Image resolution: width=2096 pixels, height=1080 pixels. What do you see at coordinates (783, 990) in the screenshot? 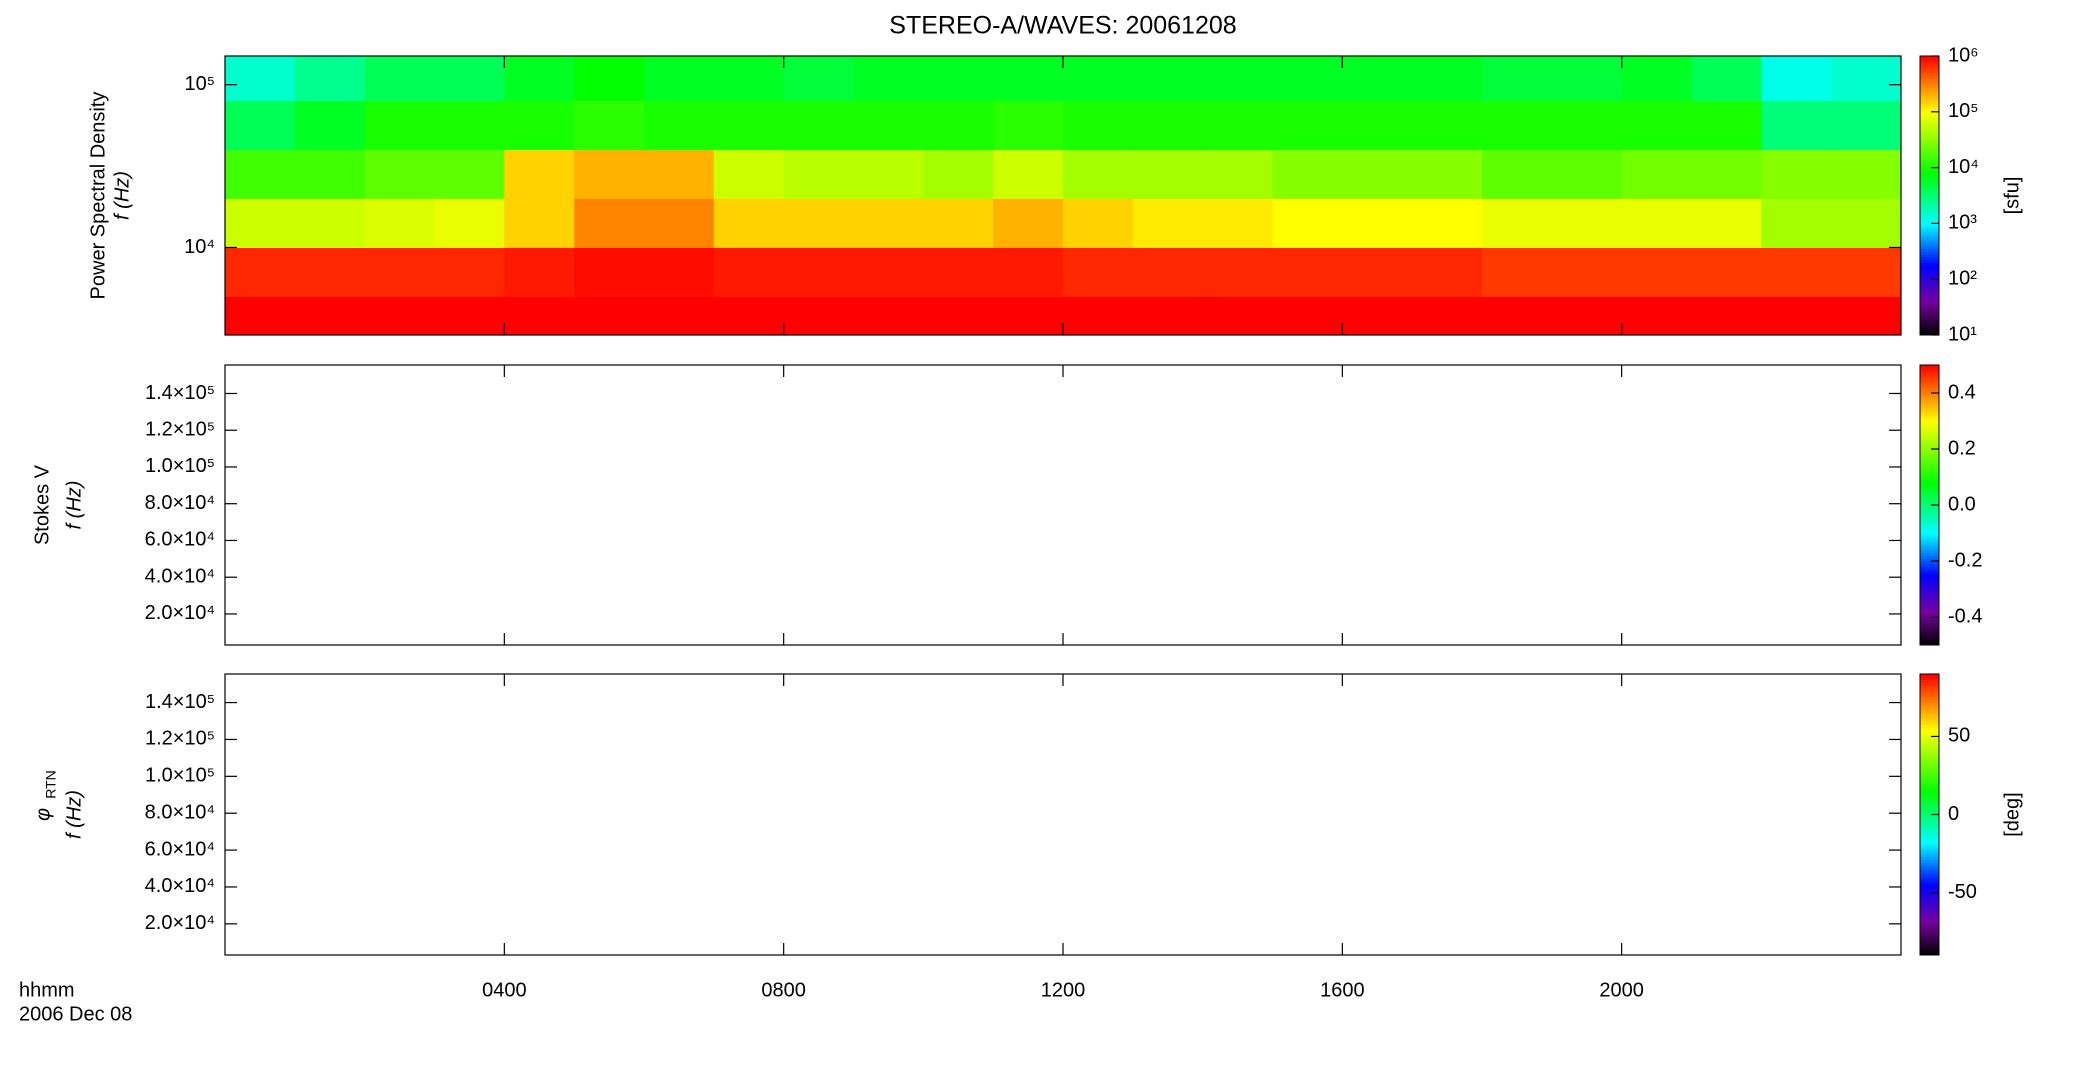
I see `x-tick-label: 0800` at bounding box center [783, 990].